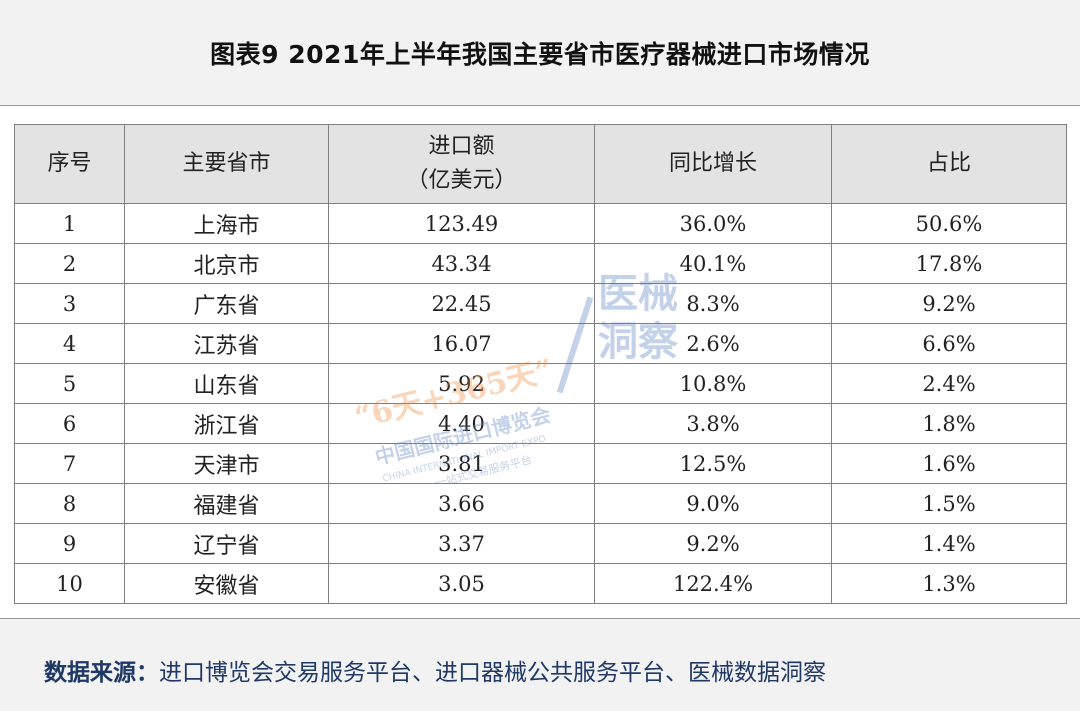  Describe the element at coordinates (949, 263) in the screenshot. I see `cell-share: 17.8%` at that location.